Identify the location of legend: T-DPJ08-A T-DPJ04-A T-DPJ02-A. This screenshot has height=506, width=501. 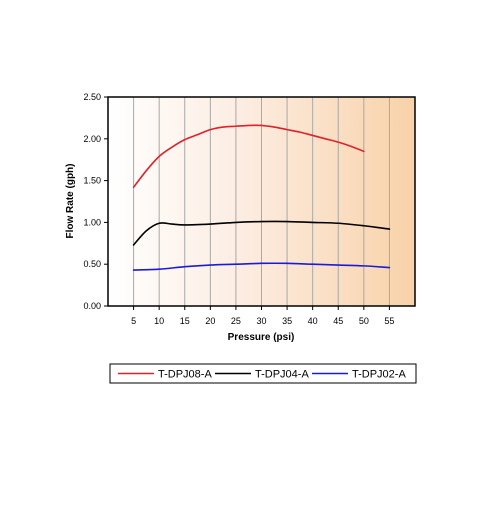
(263, 373).